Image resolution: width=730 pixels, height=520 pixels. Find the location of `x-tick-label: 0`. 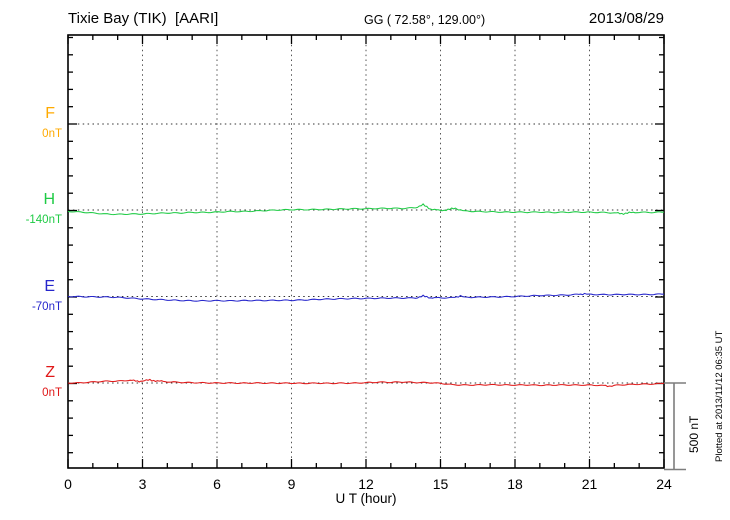

x-tick-label: 0 is located at coordinates (68, 484).